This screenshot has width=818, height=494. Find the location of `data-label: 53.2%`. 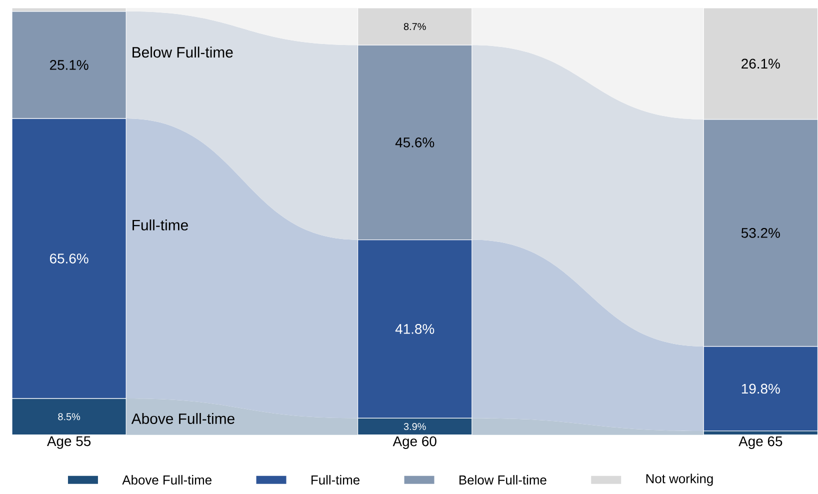

data-label: 53.2% is located at coordinates (760, 233).